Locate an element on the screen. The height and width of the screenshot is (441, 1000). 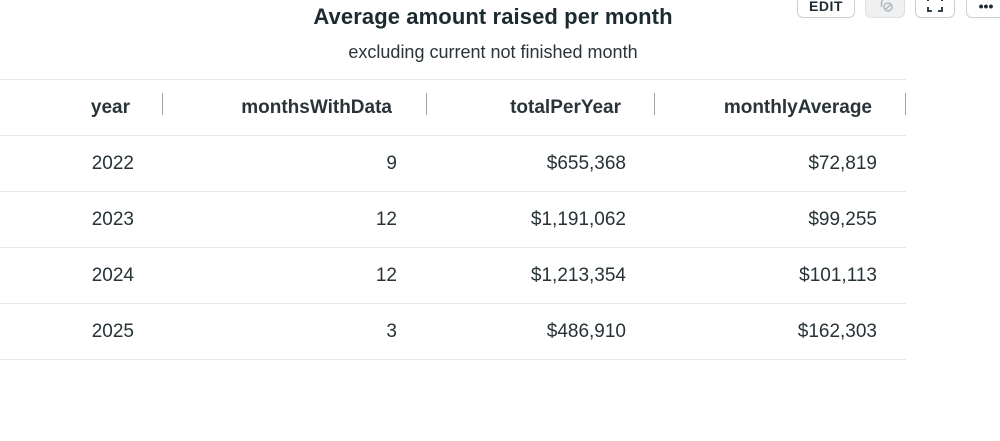
cell-months-with-data: 3 is located at coordinates (391, 331).